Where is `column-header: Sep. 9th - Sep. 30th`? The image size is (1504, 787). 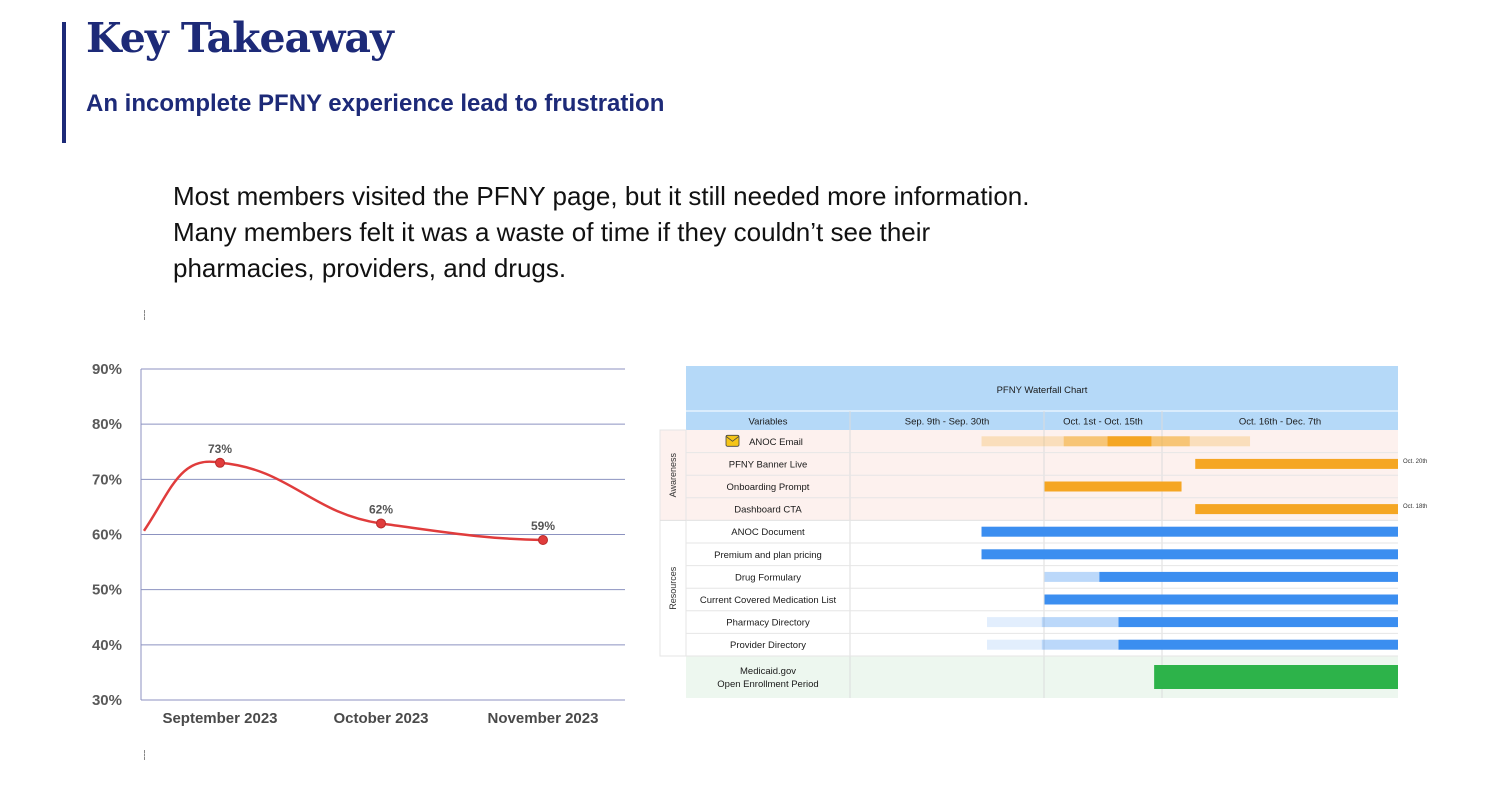
column-header: Sep. 9th - Sep. 30th is located at coordinates (947, 422).